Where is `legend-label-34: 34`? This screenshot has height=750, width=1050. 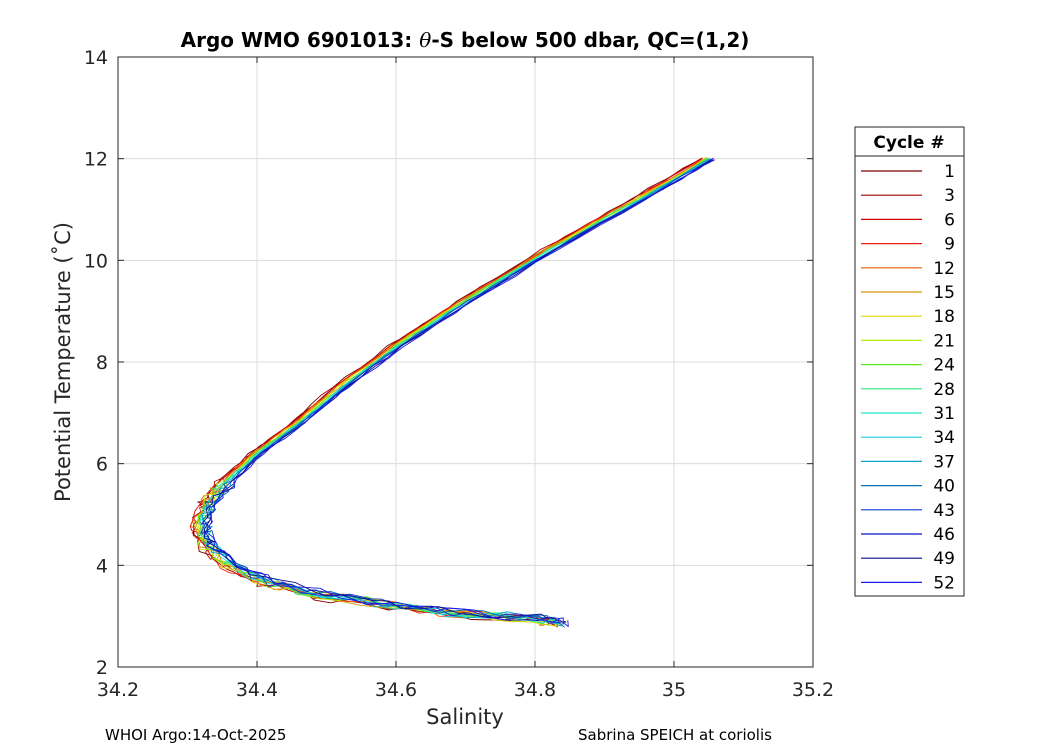 legend-label-34: 34 is located at coordinates (944, 438).